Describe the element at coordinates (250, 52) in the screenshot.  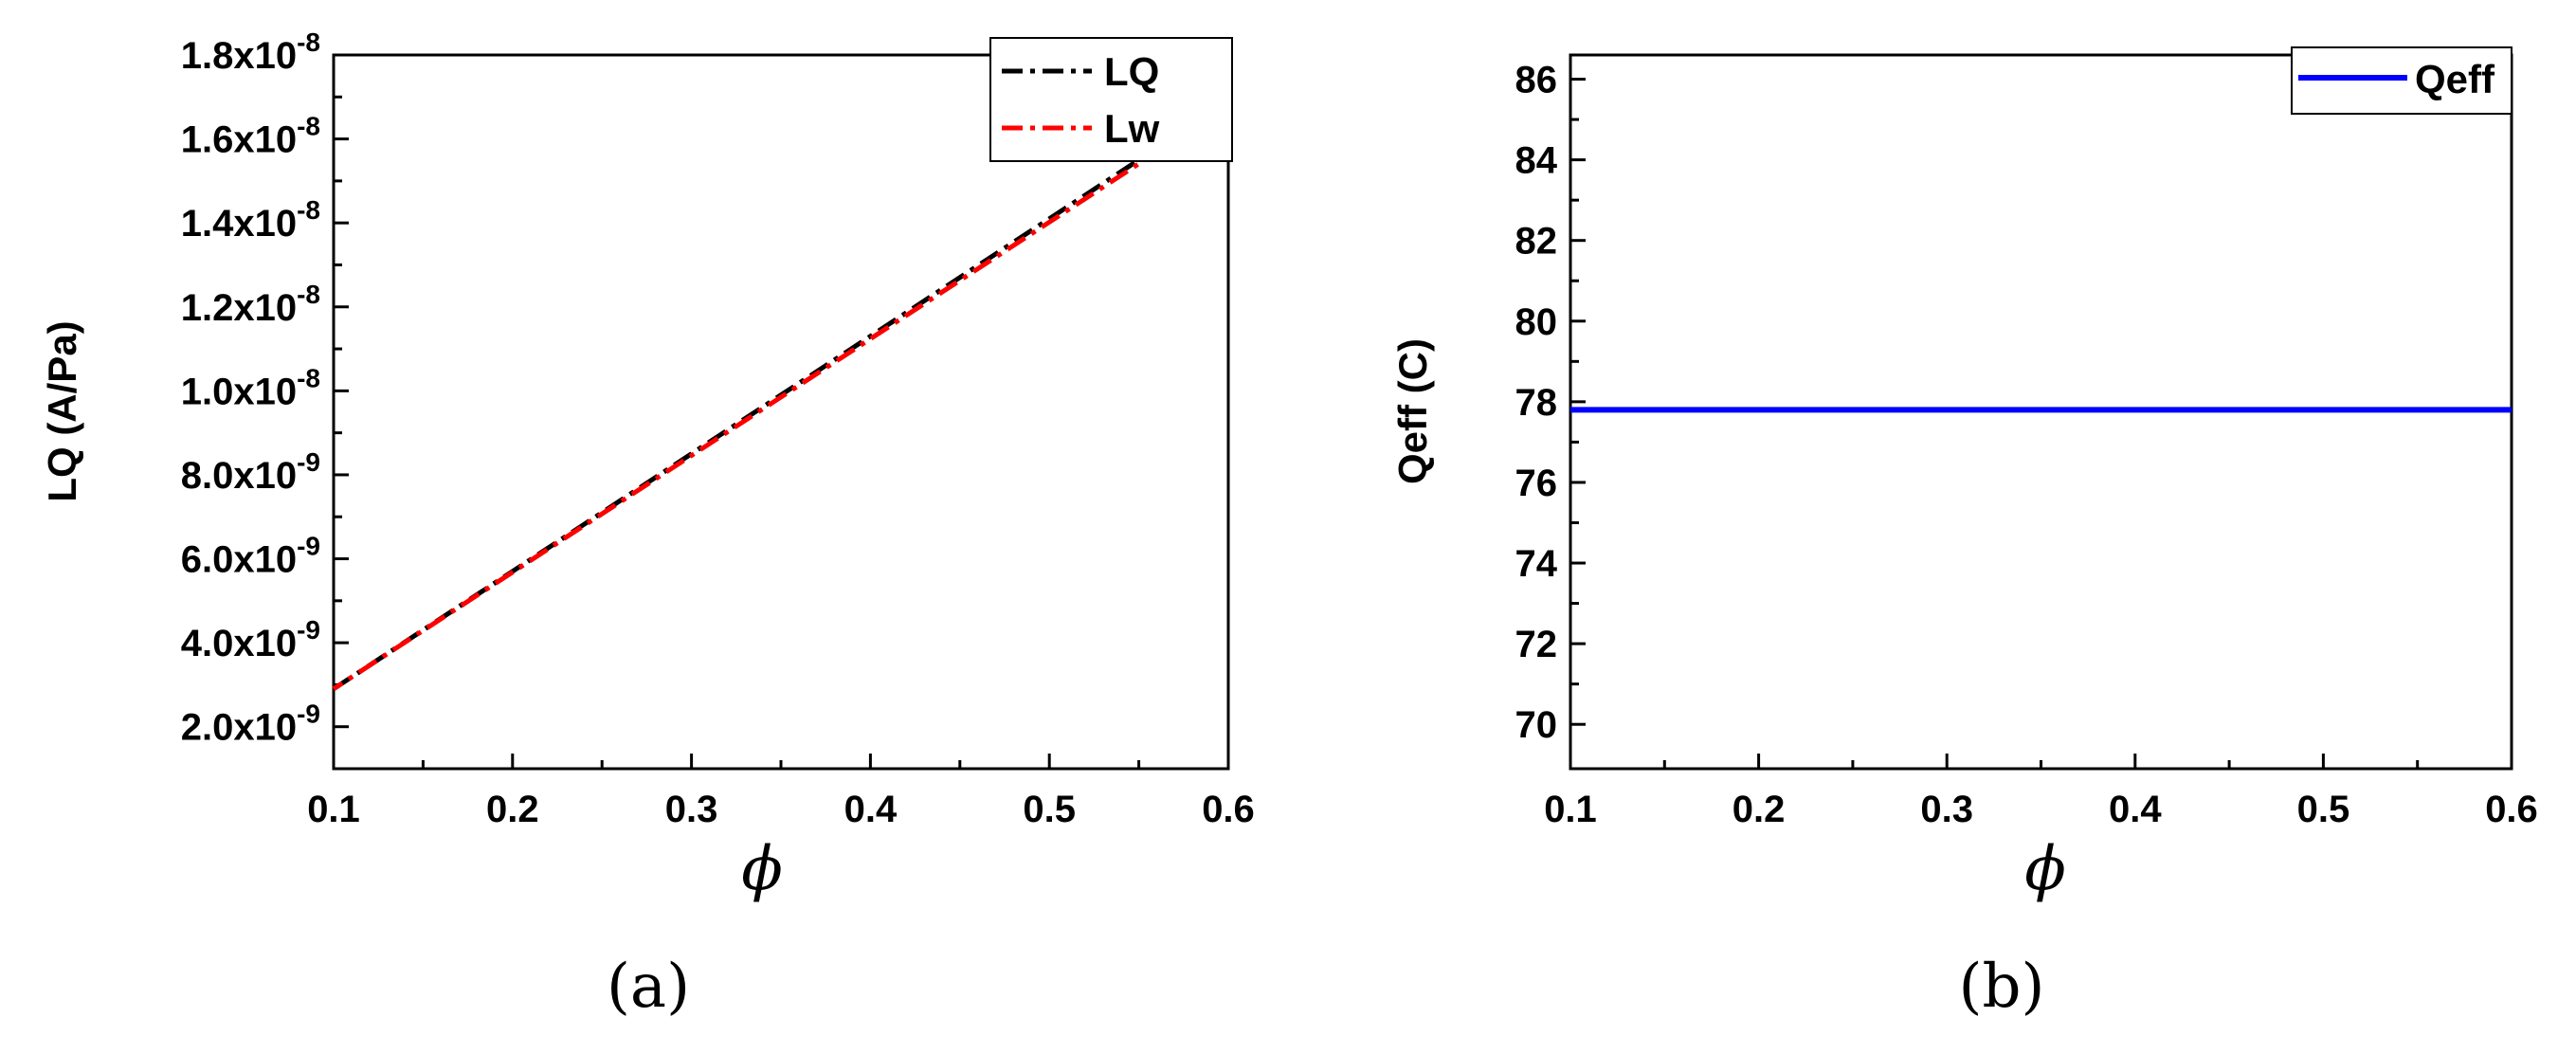
I see `y-tick-label: 1.8x10⁻⁸` at that location.